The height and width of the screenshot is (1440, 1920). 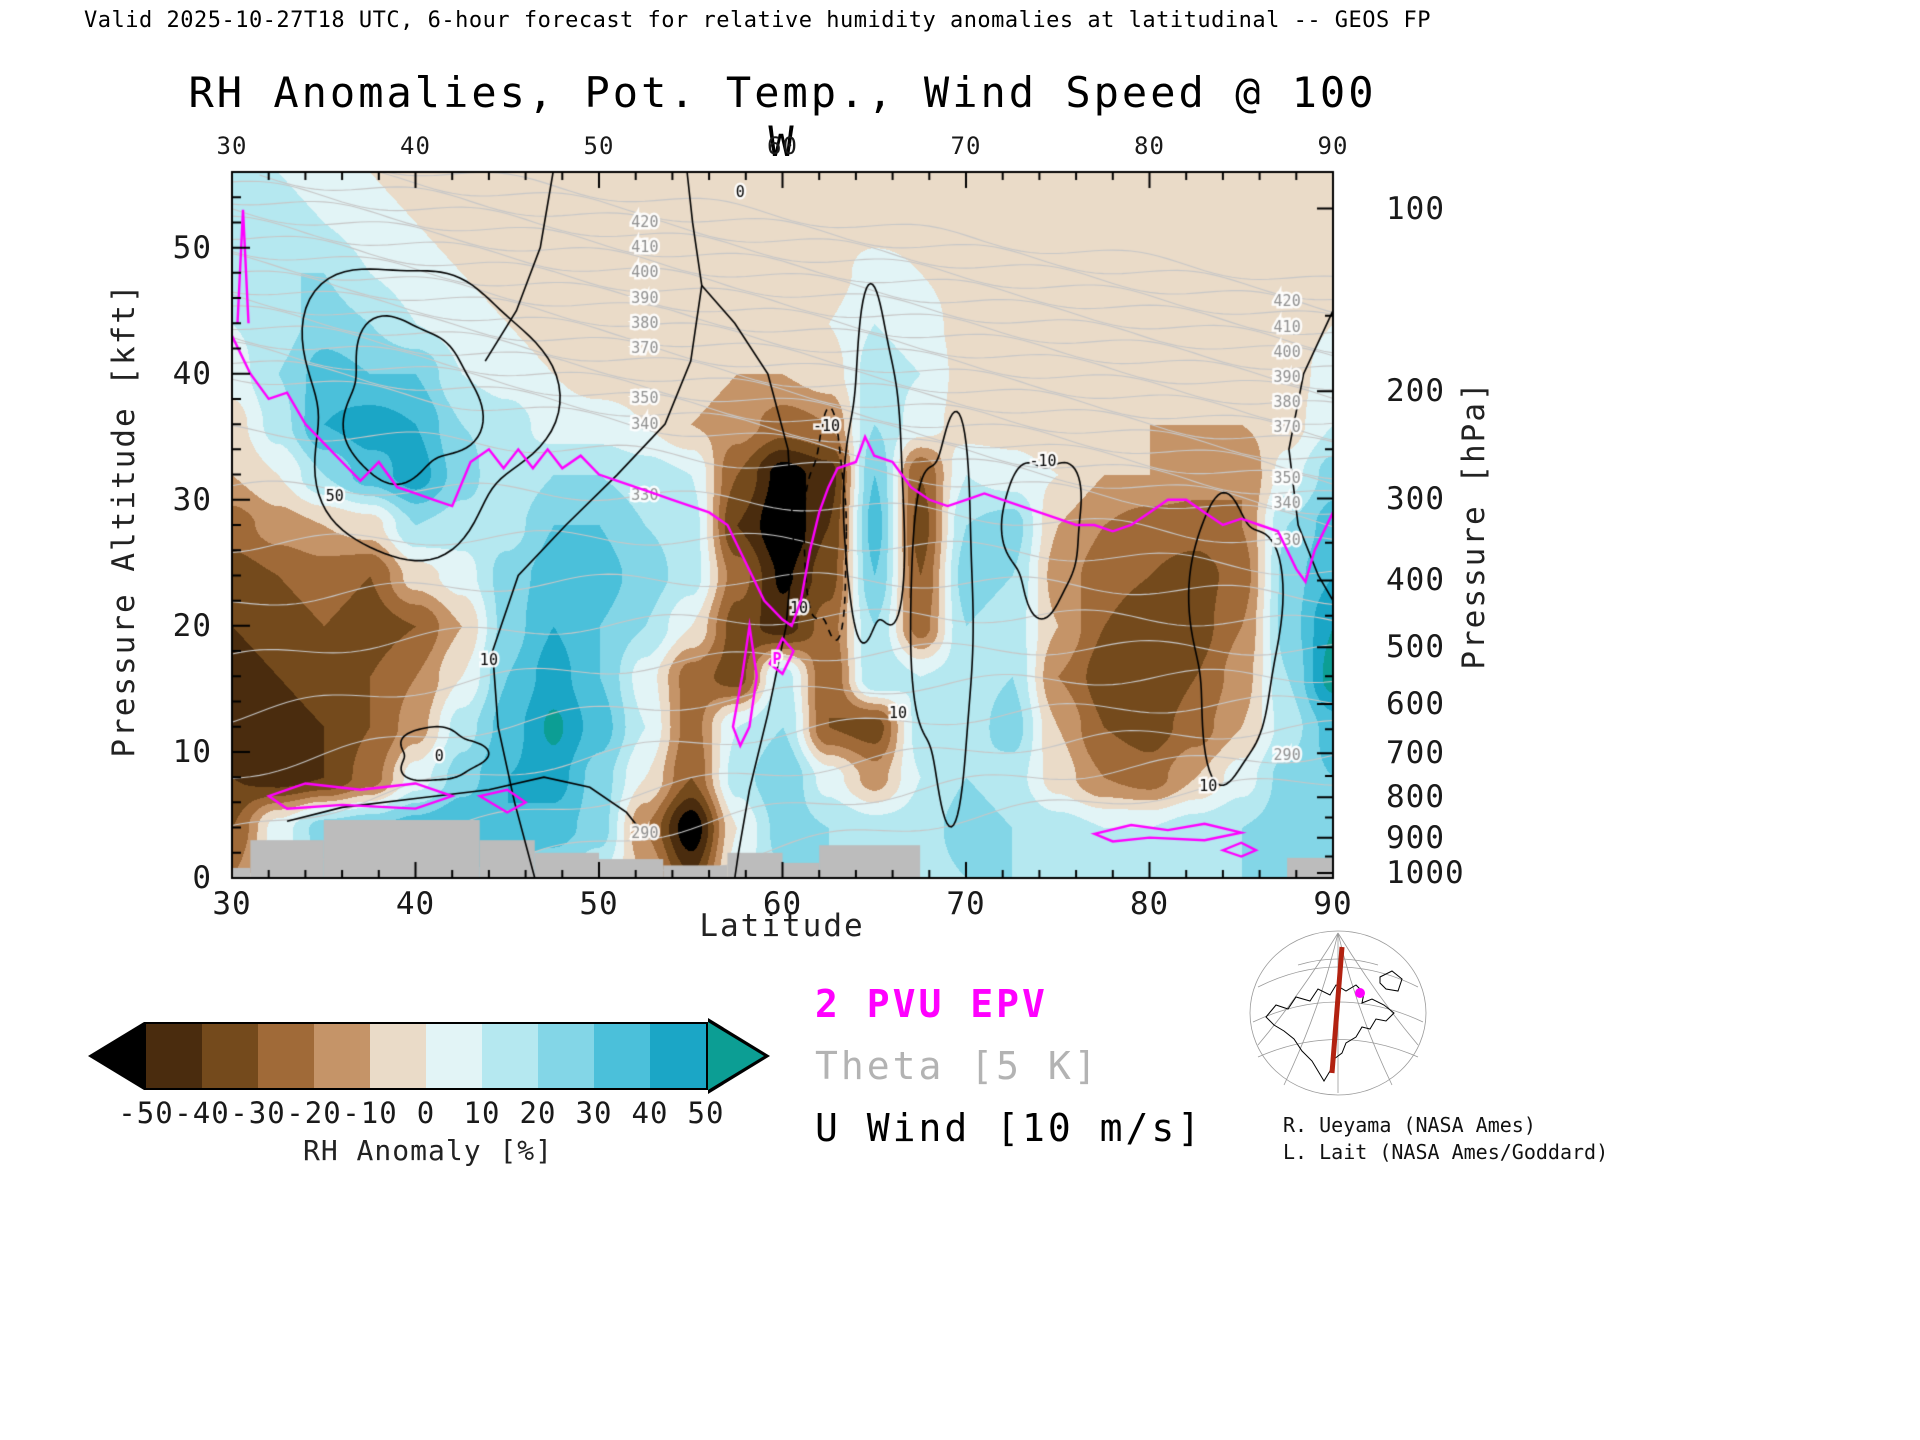 What do you see at coordinates (966, 146) in the screenshot?
I see `x-top-tick-label: 70` at bounding box center [966, 146].